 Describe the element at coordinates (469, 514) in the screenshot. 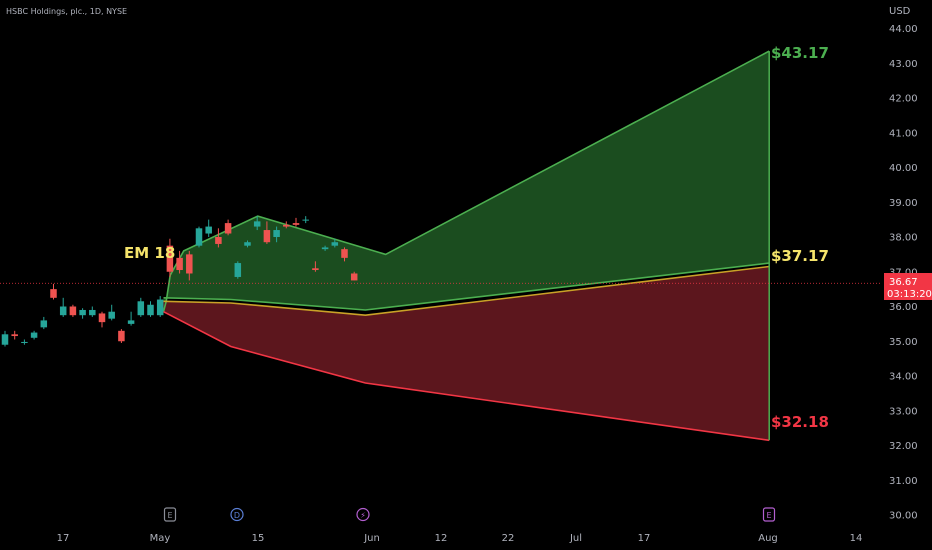

I see `event-markers: E D ⚡ E` at that location.